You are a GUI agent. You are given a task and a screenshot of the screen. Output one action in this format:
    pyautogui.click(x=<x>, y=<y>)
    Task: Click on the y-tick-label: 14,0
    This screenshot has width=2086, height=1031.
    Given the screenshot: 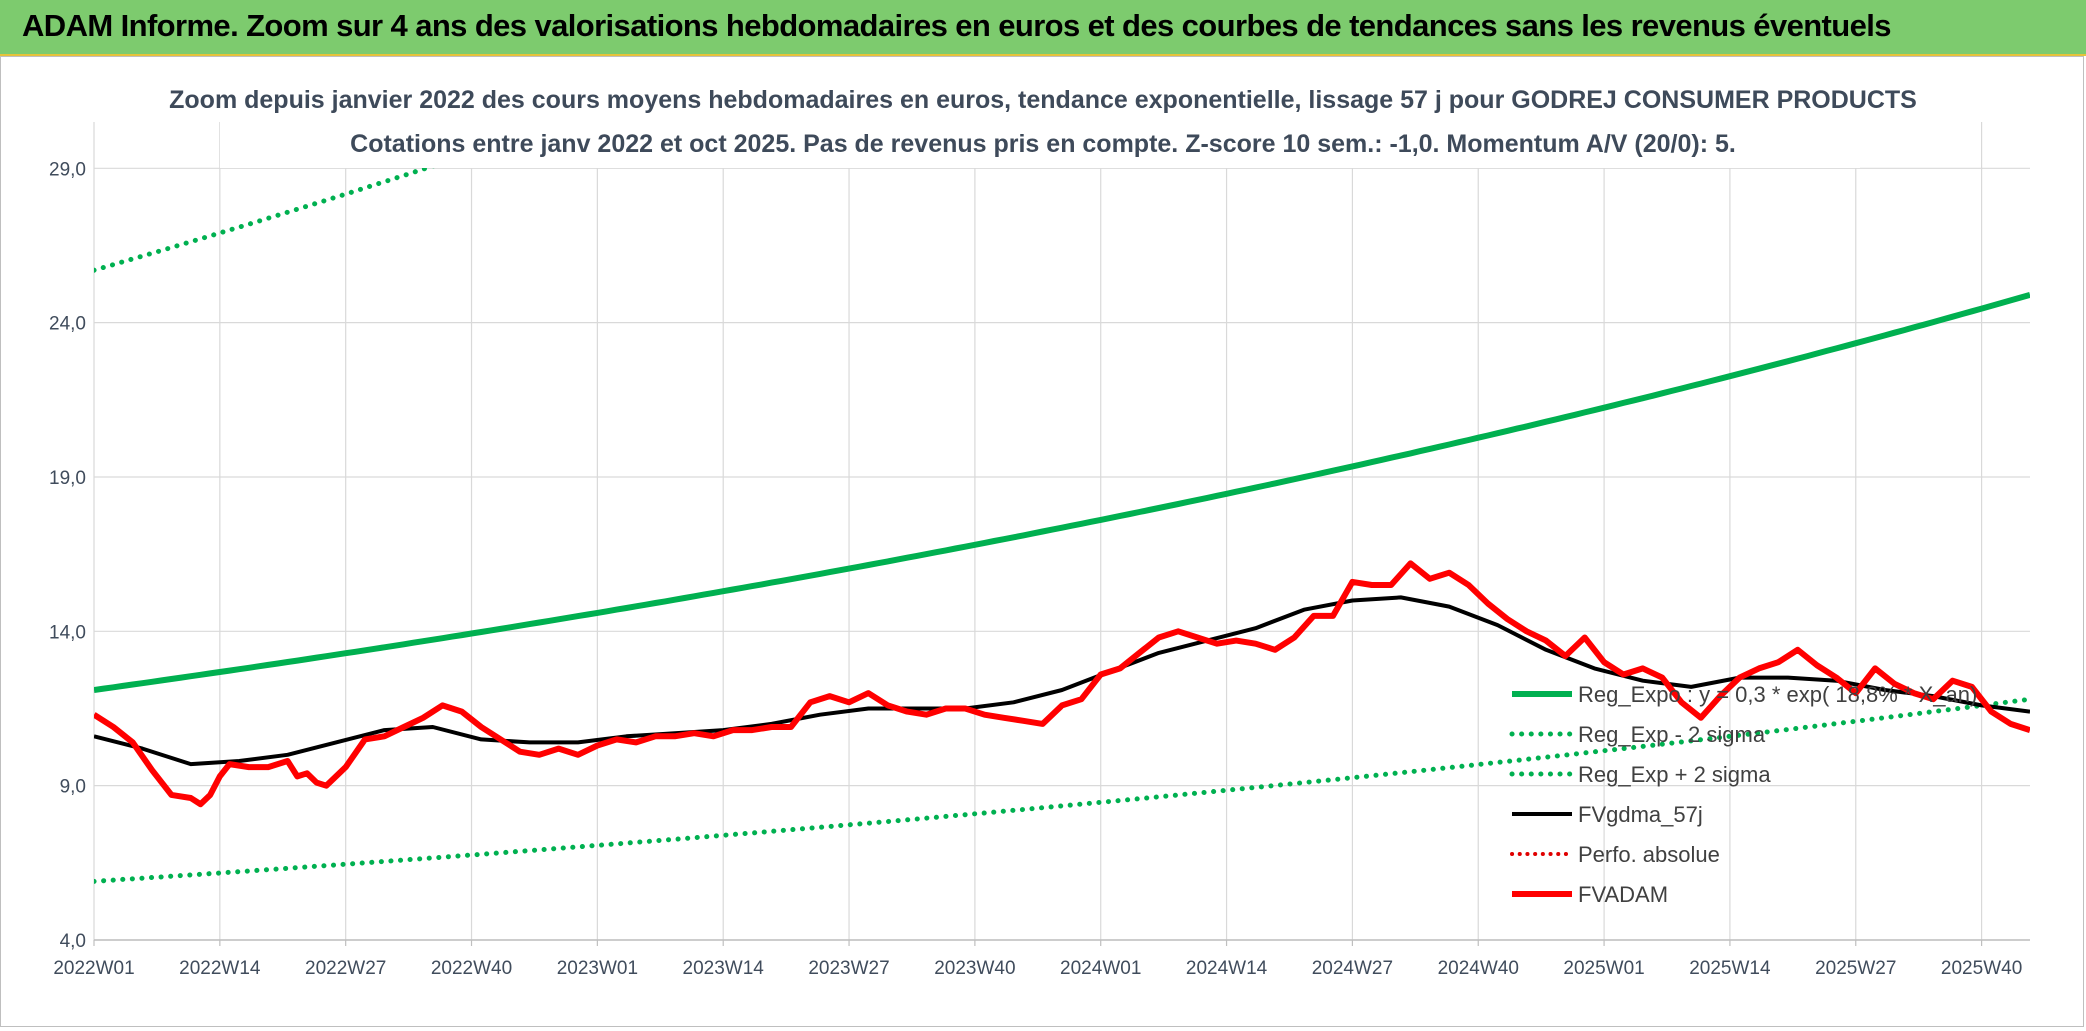 What is the action you would take?
    pyautogui.click(x=67, y=632)
    